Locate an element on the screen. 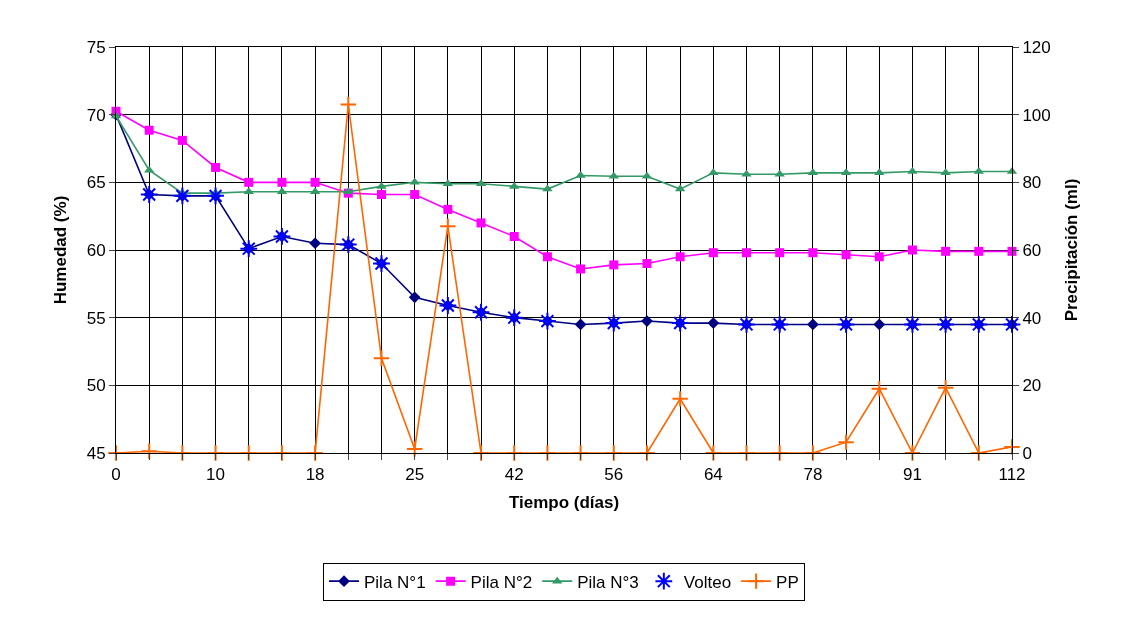 This screenshot has width=1126, height=619. x-tick-label: 18 is located at coordinates (315, 475).